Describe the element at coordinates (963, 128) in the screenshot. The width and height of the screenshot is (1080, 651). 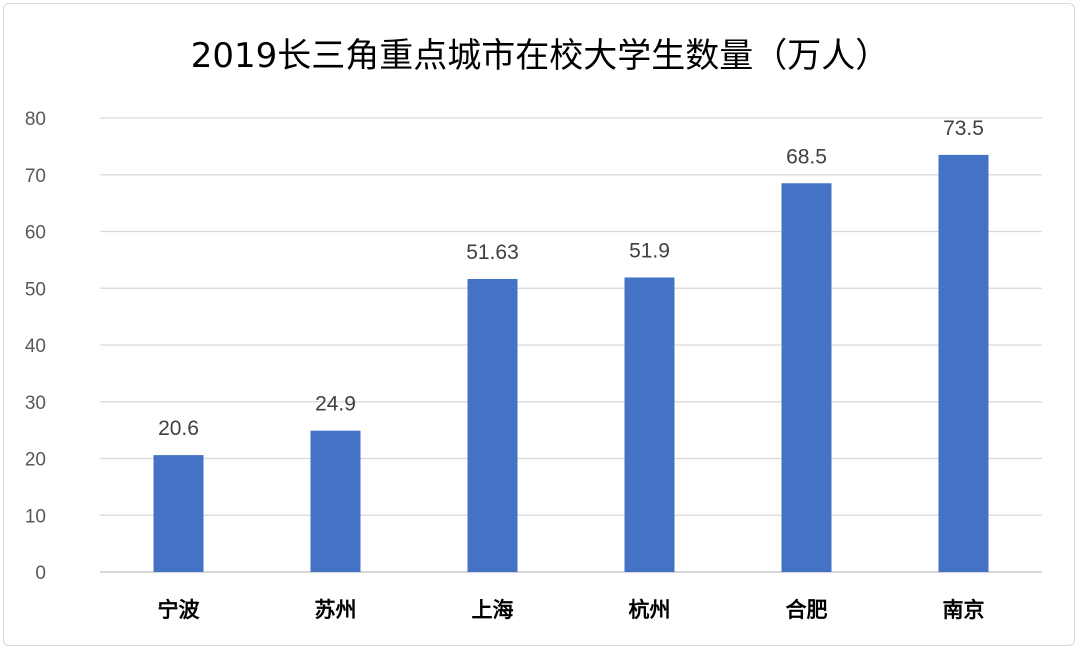
I see `data-label: 73.5` at that location.